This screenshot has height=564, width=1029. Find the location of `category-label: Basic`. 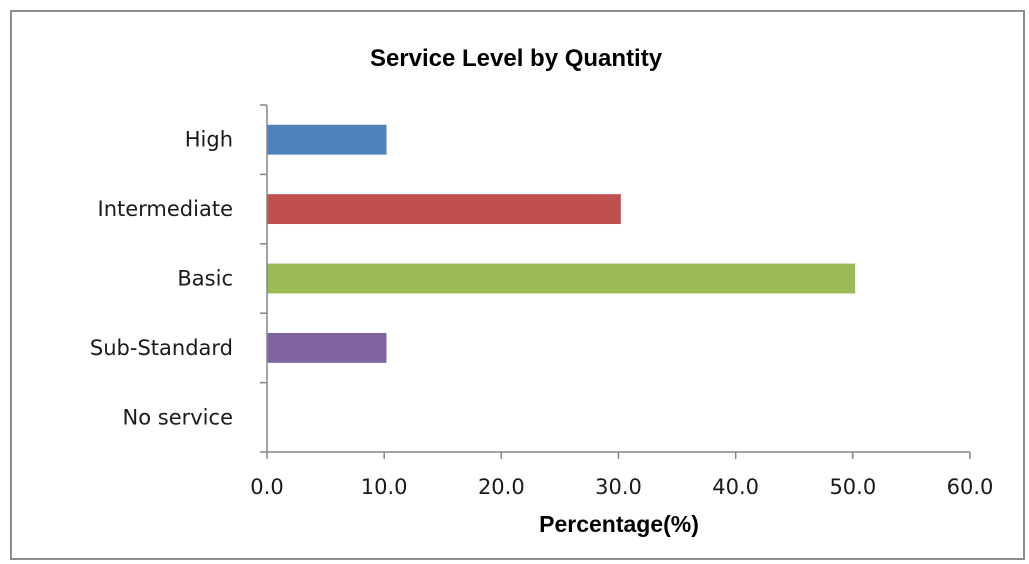

category-label: Basic is located at coordinates (205, 279).